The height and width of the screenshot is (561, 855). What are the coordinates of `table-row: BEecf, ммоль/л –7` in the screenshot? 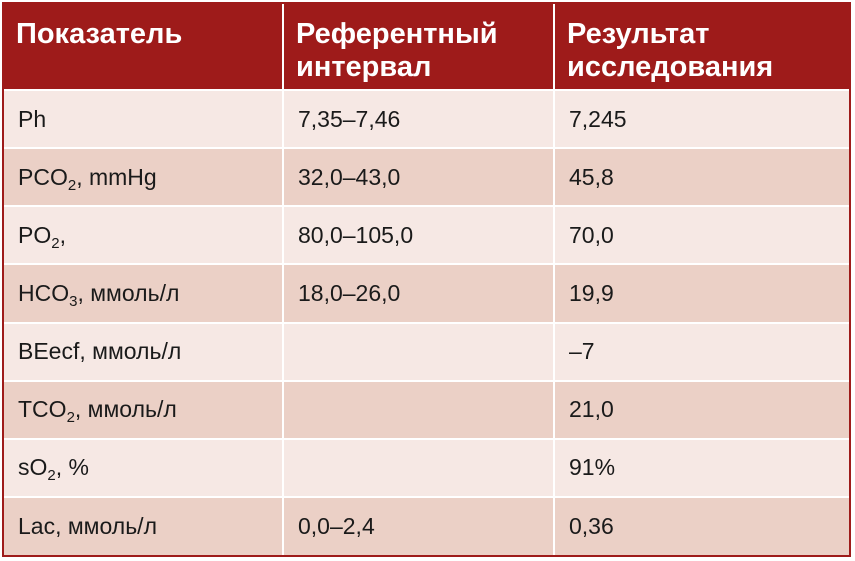 It's located at (426, 351).